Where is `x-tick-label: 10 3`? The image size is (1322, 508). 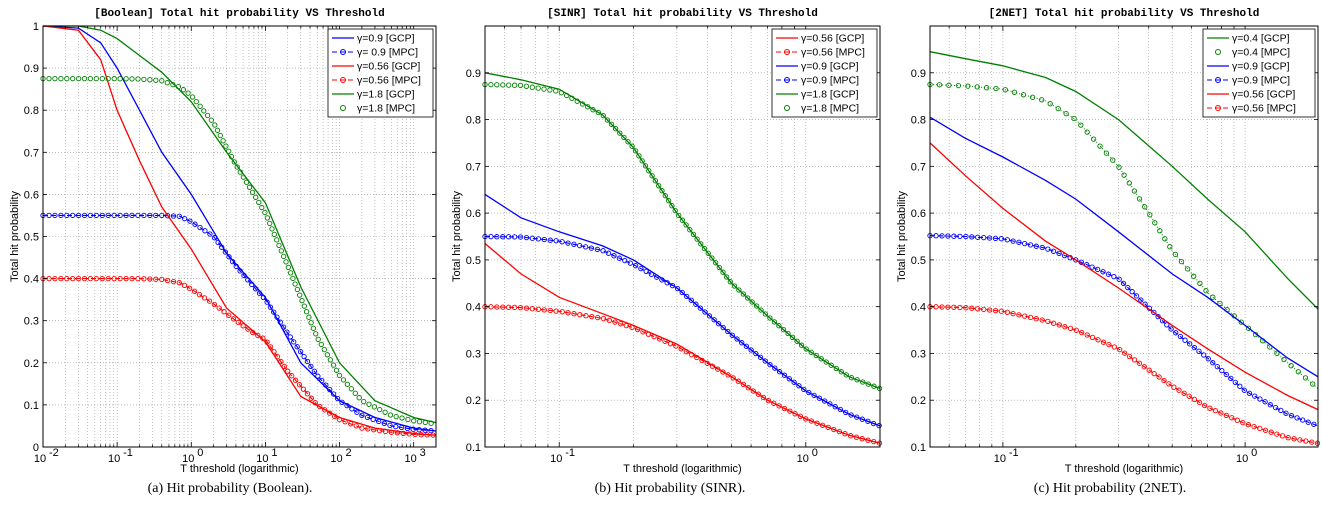
x-tick-label: 10 3 is located at coordinates (415, 456).